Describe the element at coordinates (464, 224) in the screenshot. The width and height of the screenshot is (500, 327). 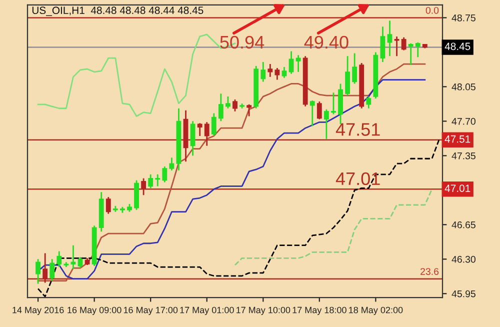
I see `y-tick-label: 46.65` at that location.